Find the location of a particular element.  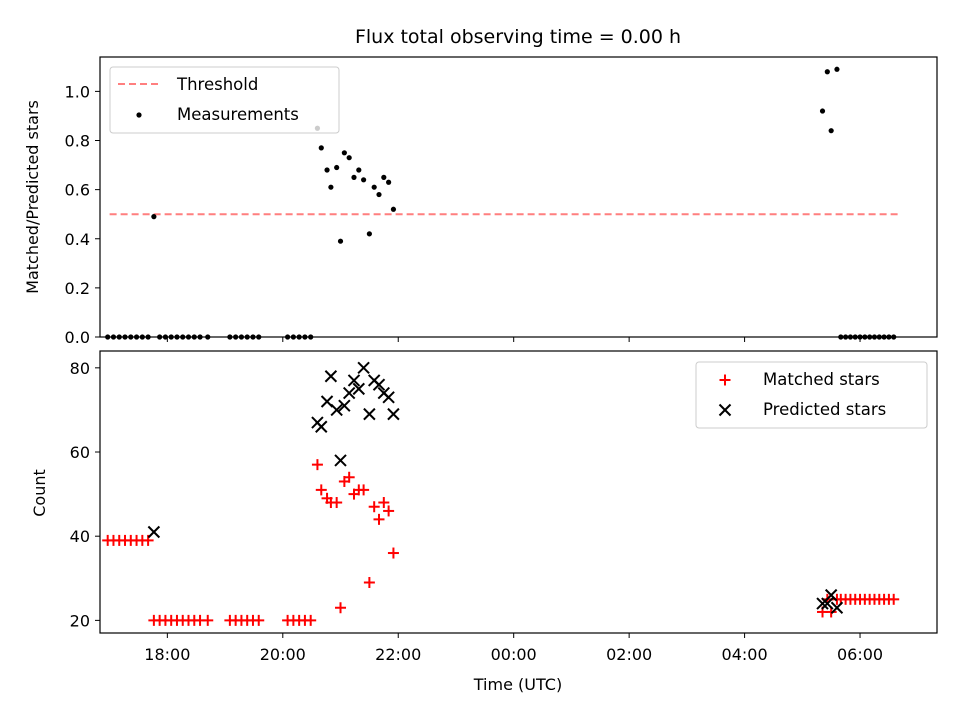

x-tick-label: 06:00 is located at coordinates (860, 654).